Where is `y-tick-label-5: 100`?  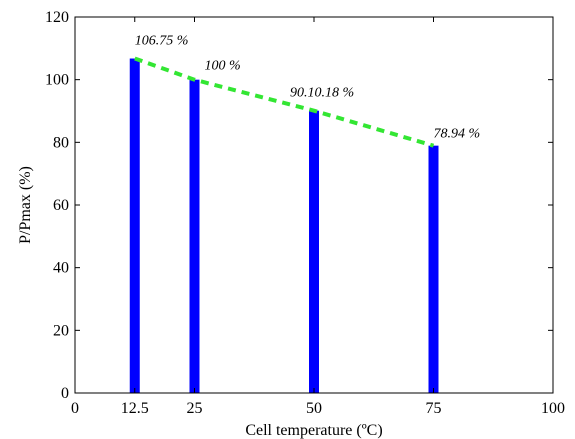
y-tick-label-5: 100 is located at coordinates (57, 80).